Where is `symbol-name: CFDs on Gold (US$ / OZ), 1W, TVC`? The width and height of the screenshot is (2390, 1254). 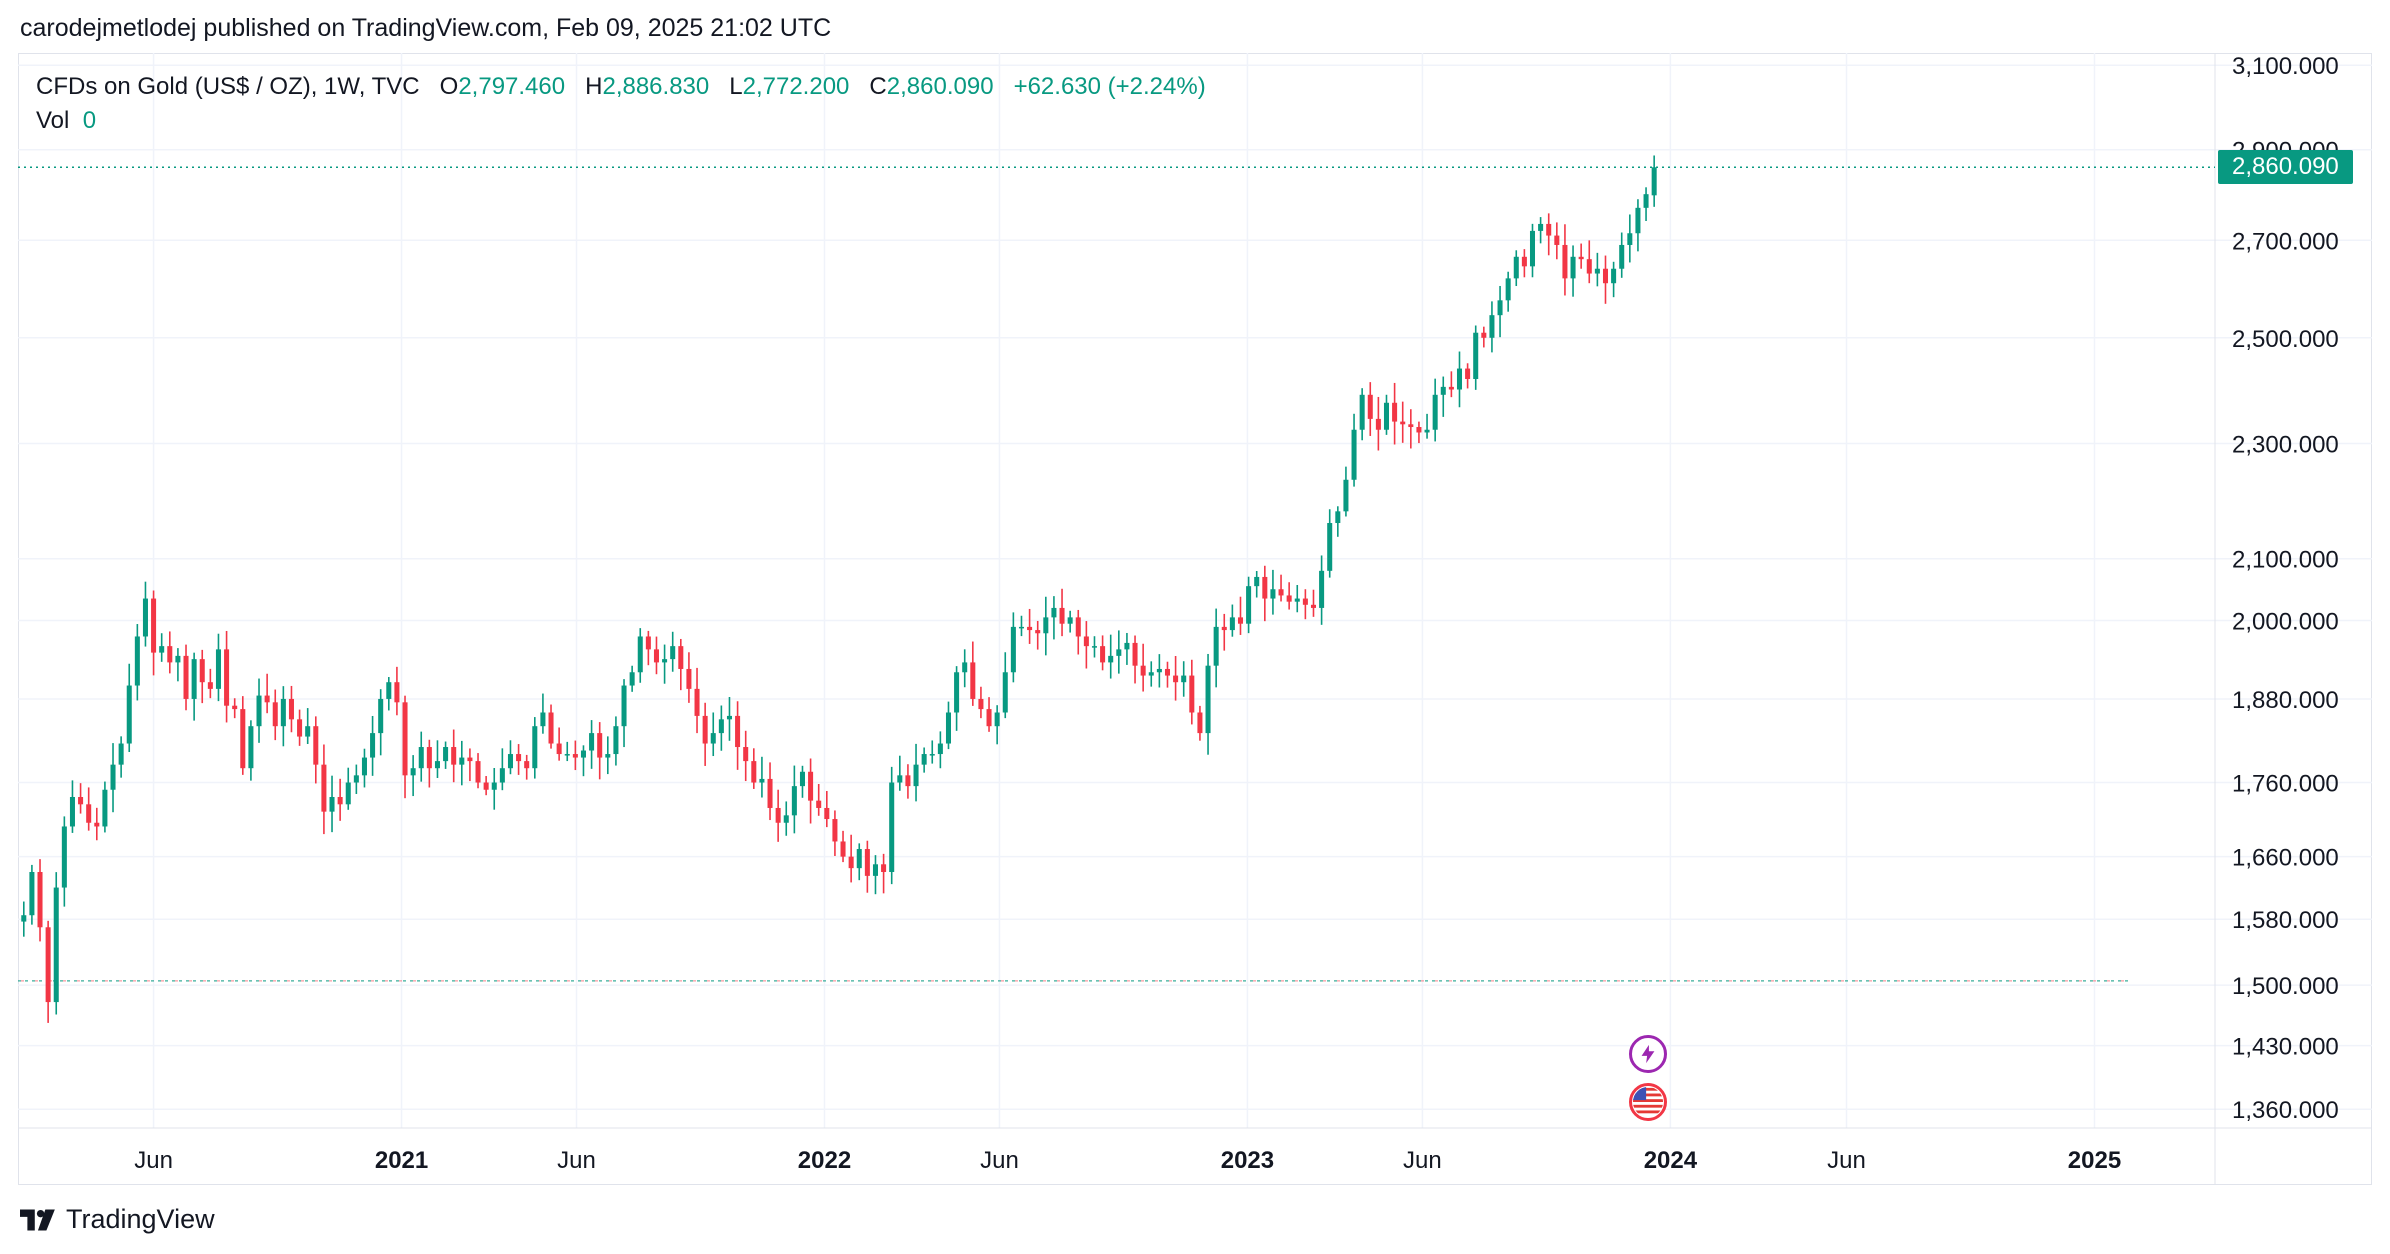 symbol-name: CFDs on Gold (US$ / OZ), 1W, TVC is located at coordinates (228, 86).